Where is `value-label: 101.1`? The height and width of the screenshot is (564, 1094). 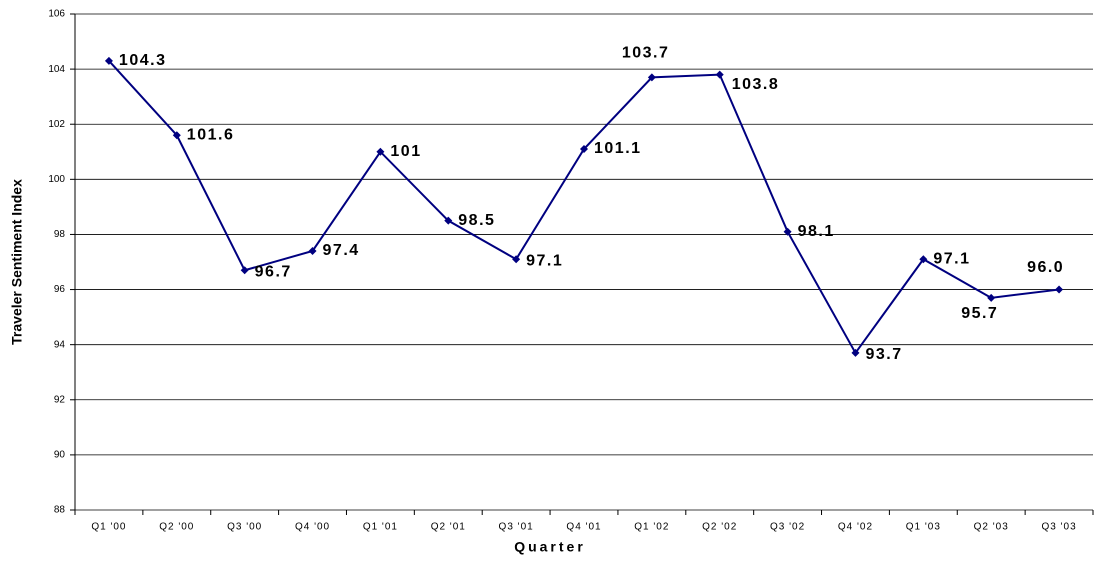
value-label: 101.1 is located at coordinates (618, 148).